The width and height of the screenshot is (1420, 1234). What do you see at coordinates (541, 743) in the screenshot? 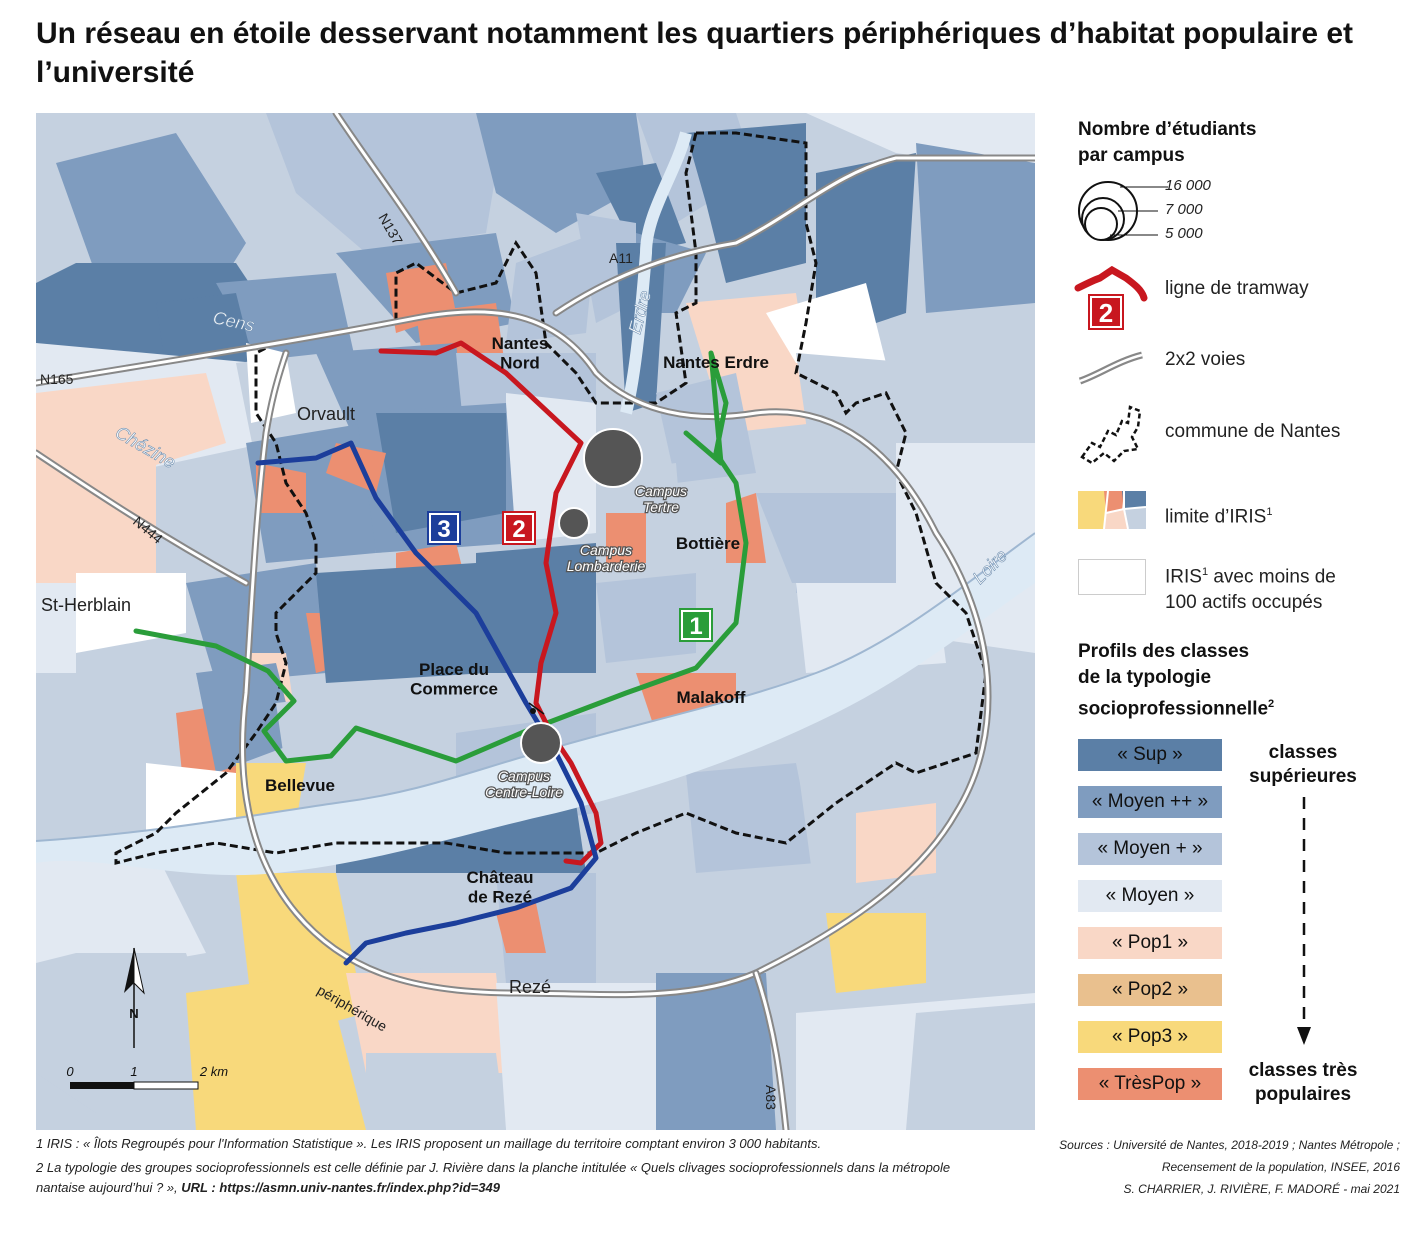
I see `campus-centre-loire-circle` at bounding box center [541, 743].